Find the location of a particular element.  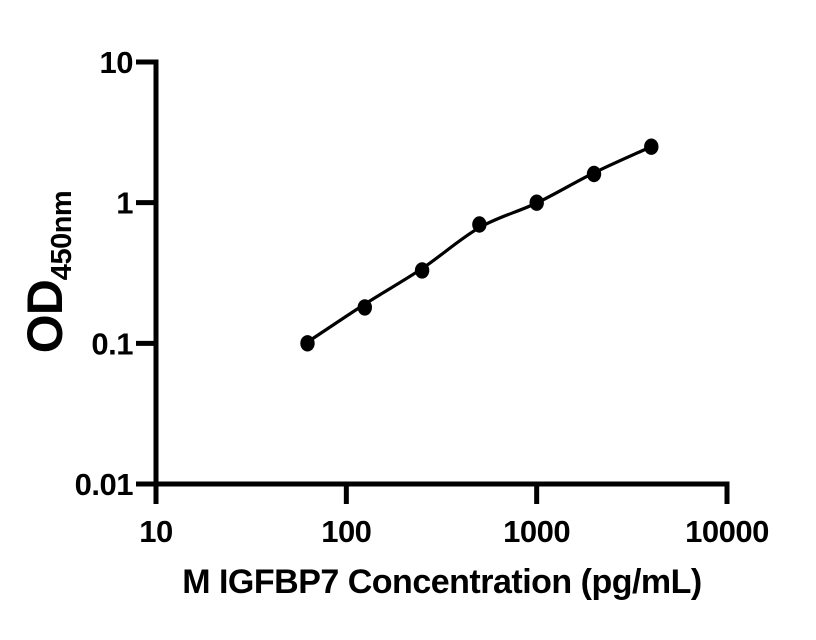

x-tick-label: 10000 is located at coordinates (727, 531).